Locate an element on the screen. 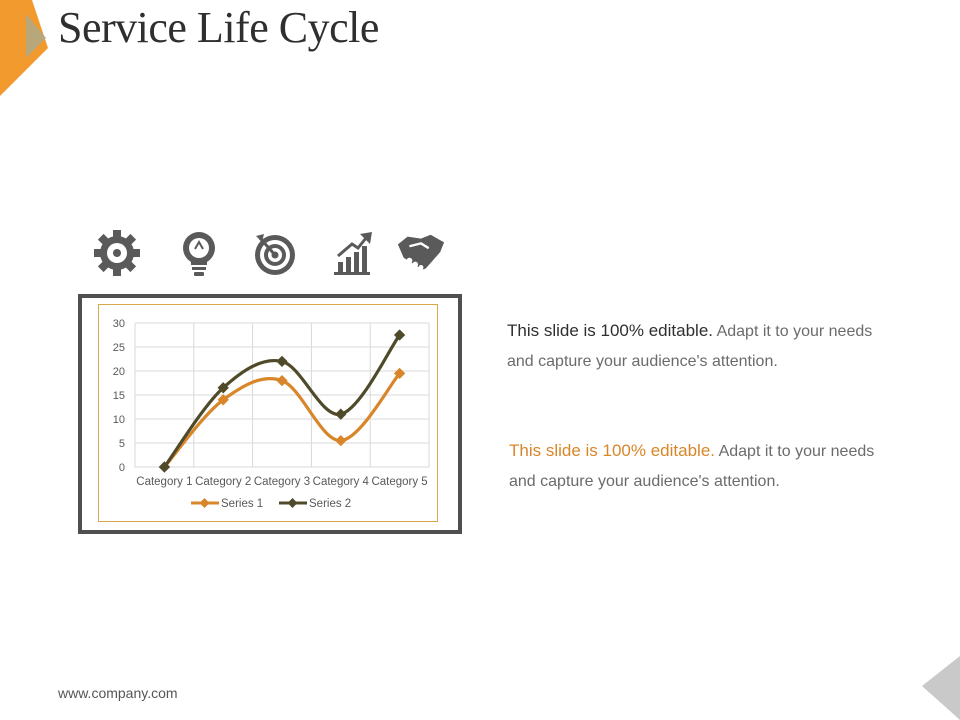 The width and height of the screenshot is (960, 720). growth-chart-icon is located at coordinates (353, 253).